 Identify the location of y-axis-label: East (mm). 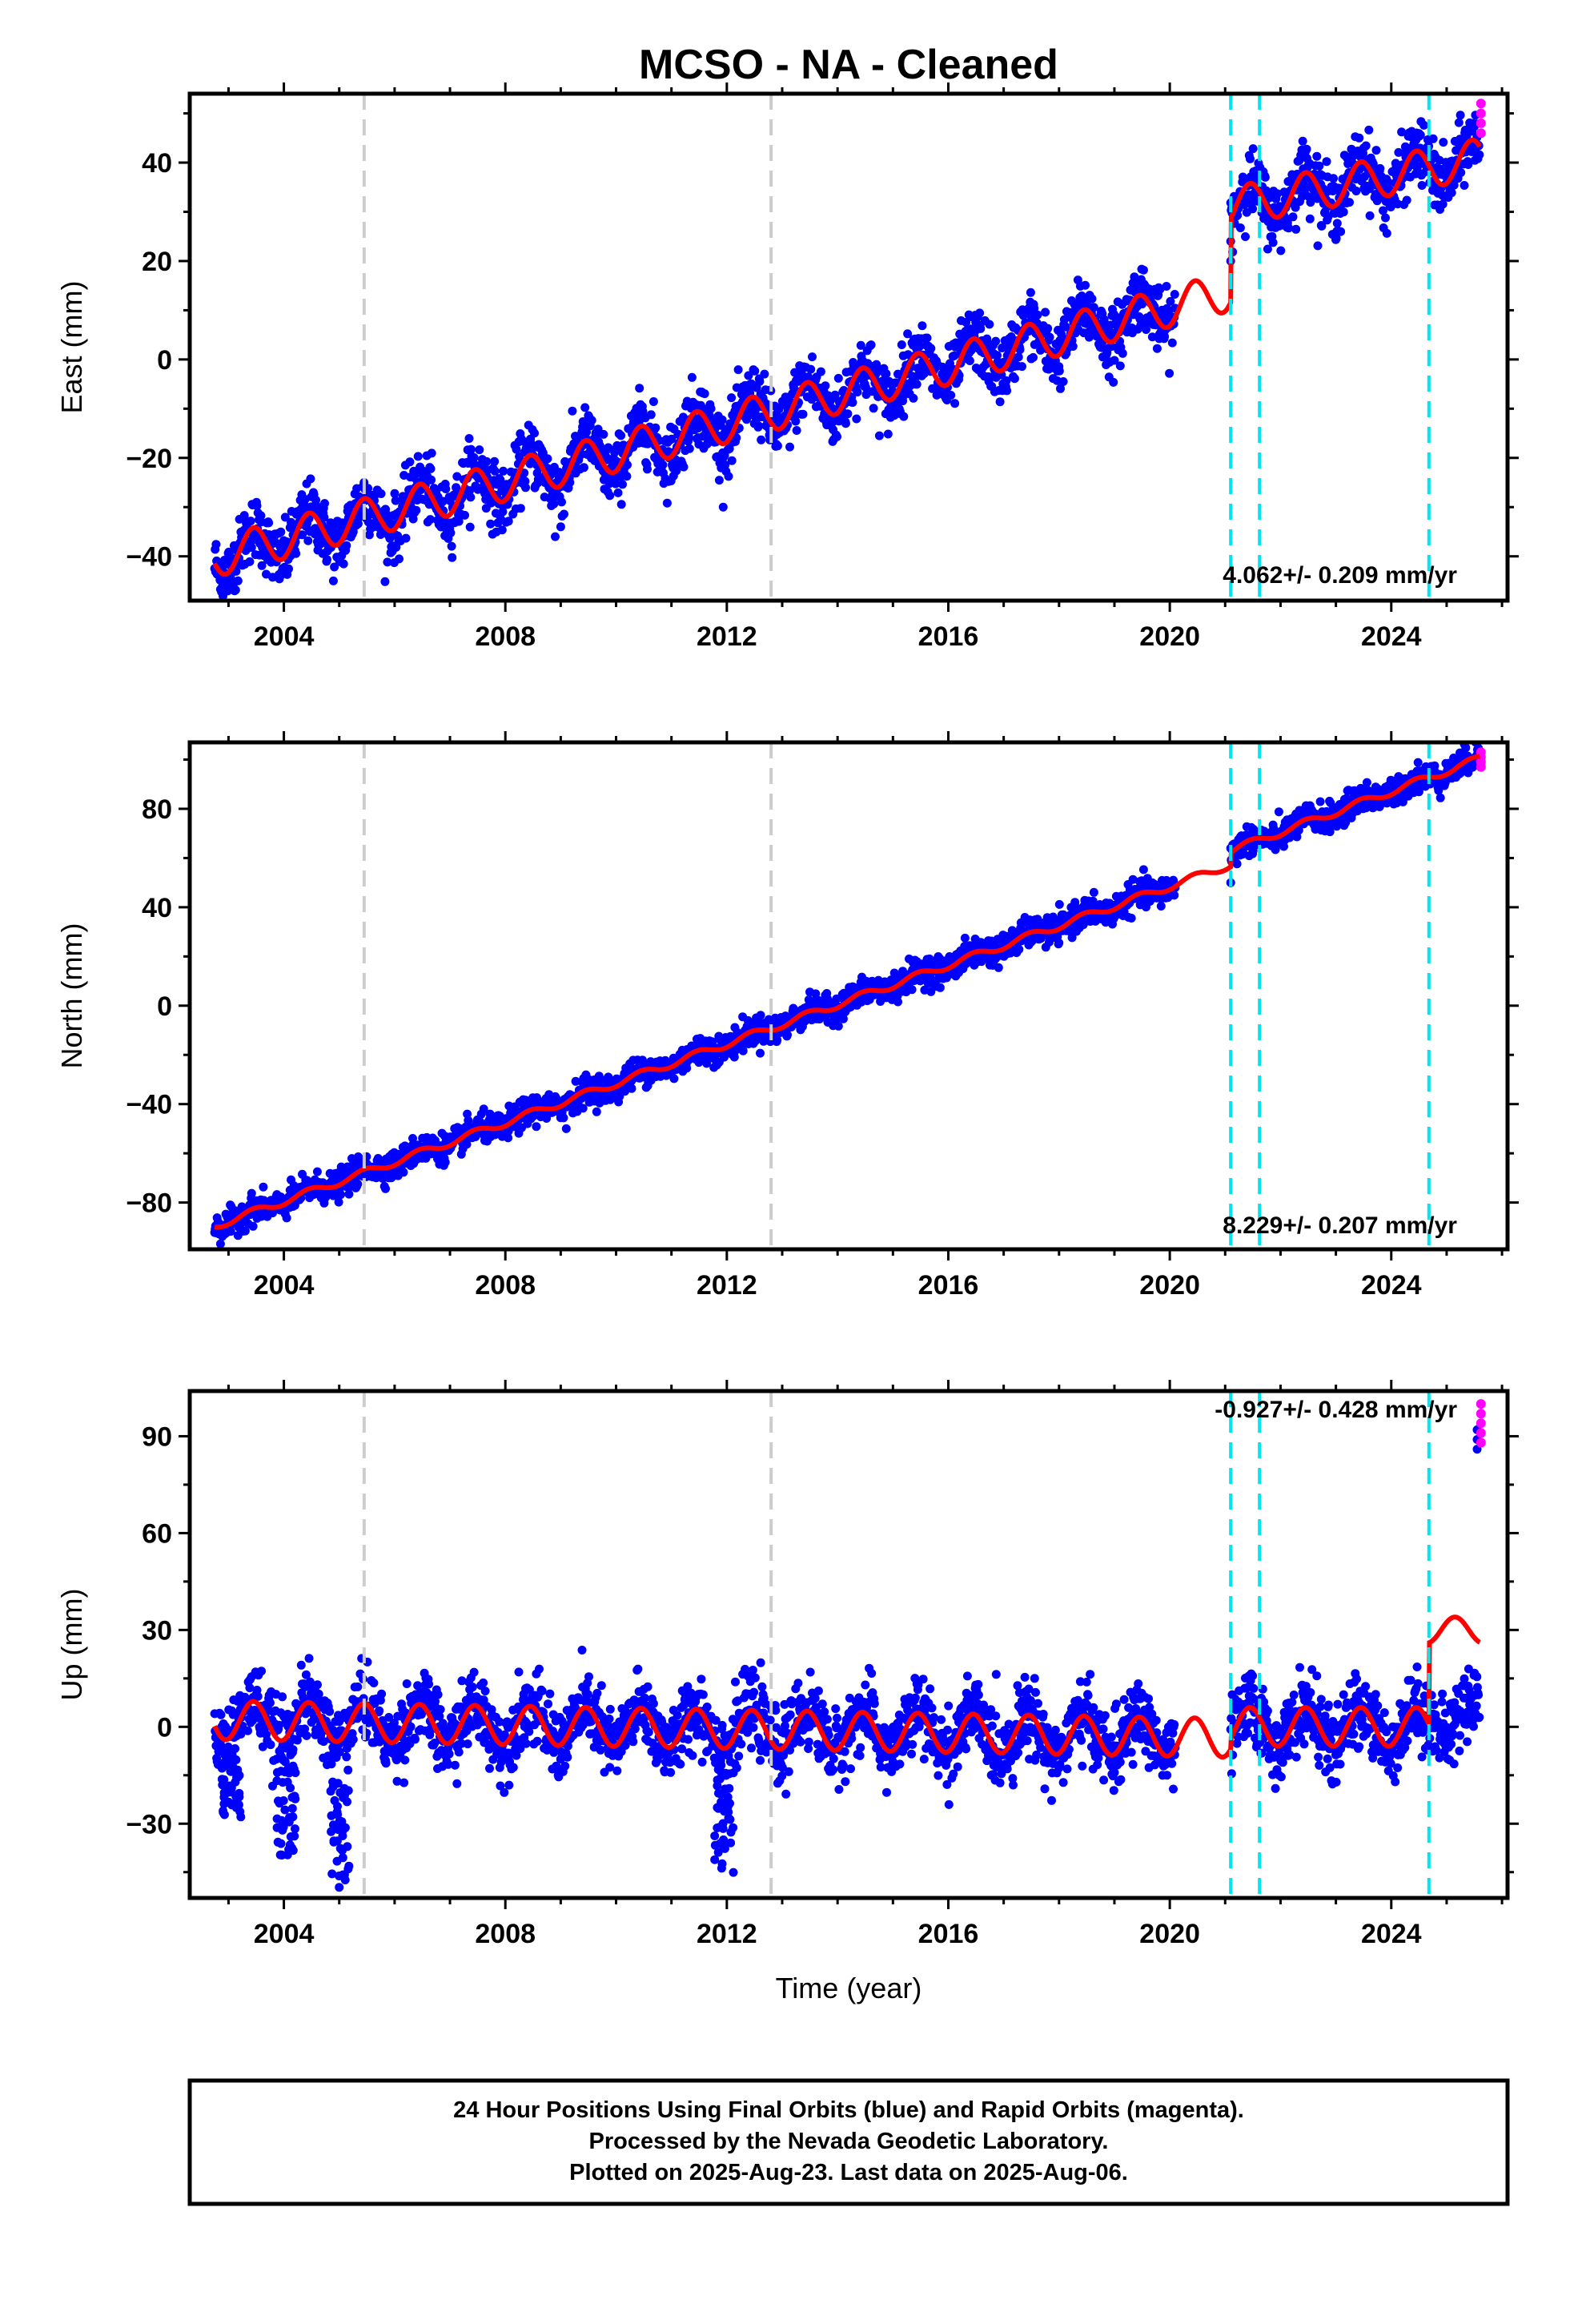
(71, 347).